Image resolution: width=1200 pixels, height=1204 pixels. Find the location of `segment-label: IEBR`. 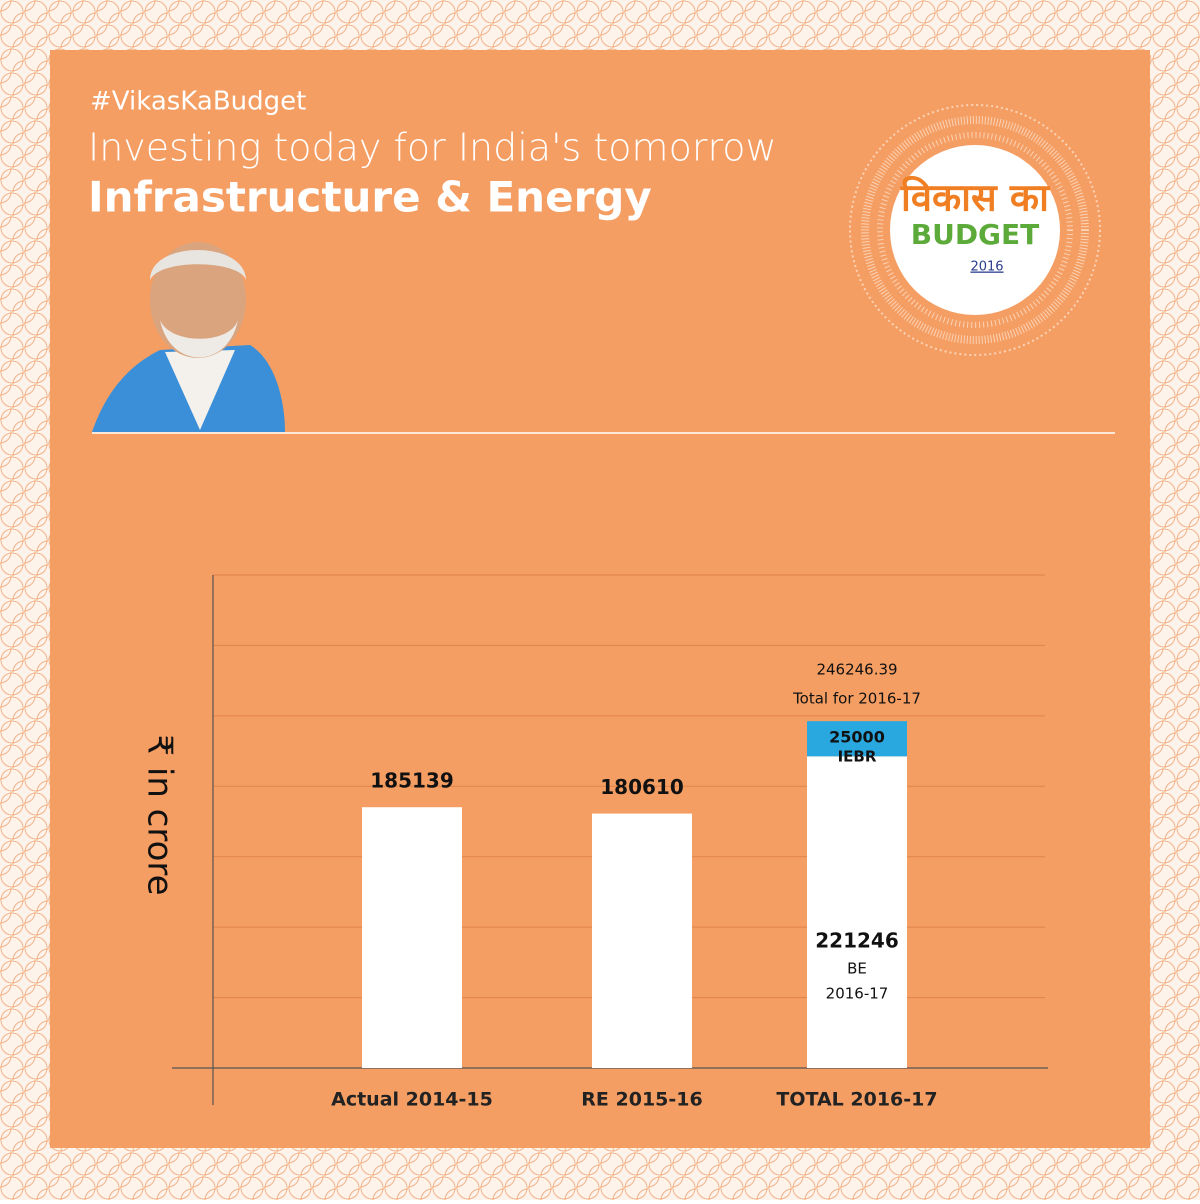

segment-label: IEBR is located at coordinates (857, 757).